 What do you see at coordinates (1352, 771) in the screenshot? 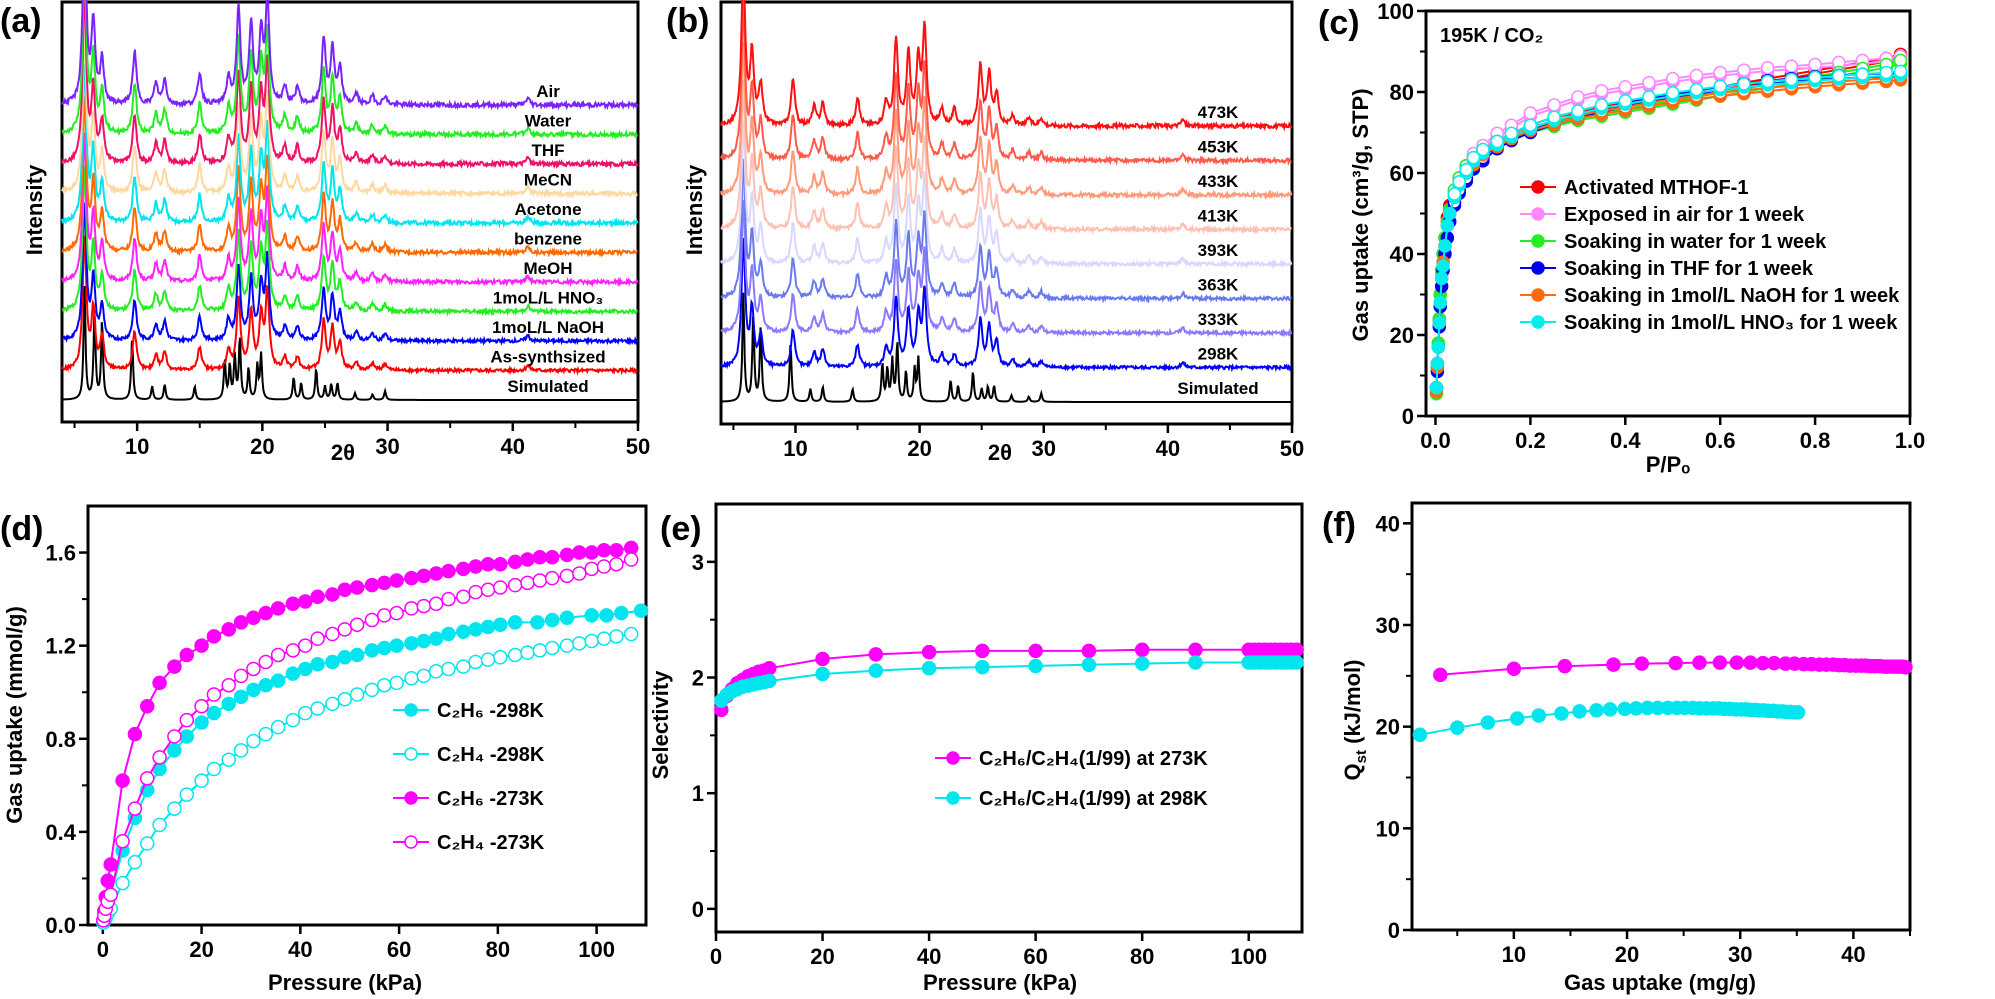
I see `y-axis-title-f-main: Q` at bounding box center [1352, 771].